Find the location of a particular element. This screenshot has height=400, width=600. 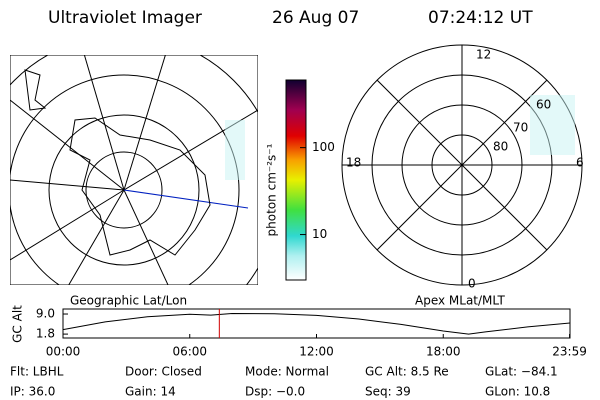

lat-label: 60 is located at coordinates (543, 105).